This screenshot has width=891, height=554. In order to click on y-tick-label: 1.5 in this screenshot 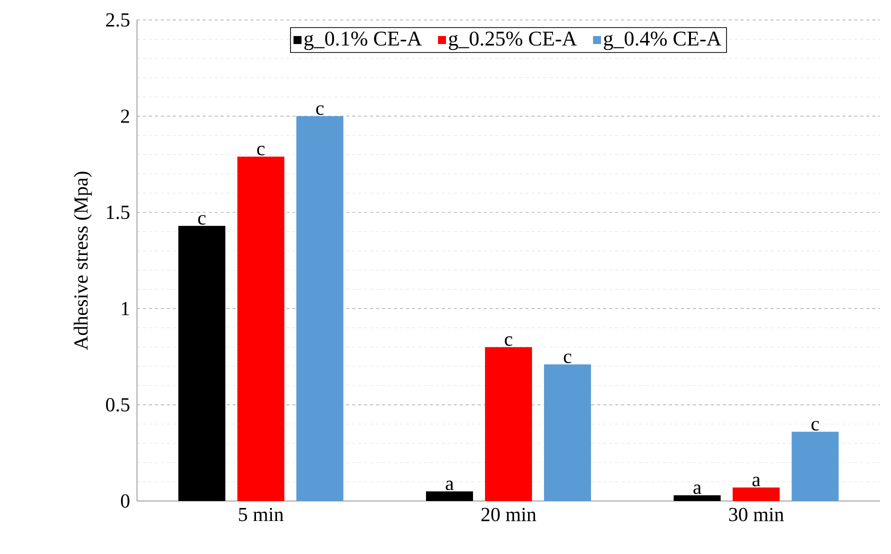, I will do `click(118, 213)`.